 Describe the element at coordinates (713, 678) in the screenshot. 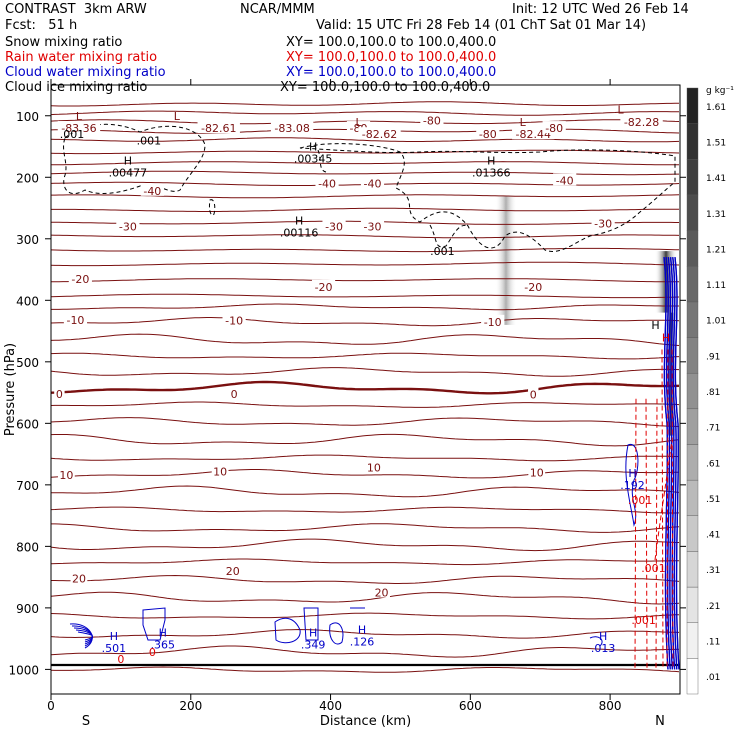

I see `colorbar-label: .01` at that location.